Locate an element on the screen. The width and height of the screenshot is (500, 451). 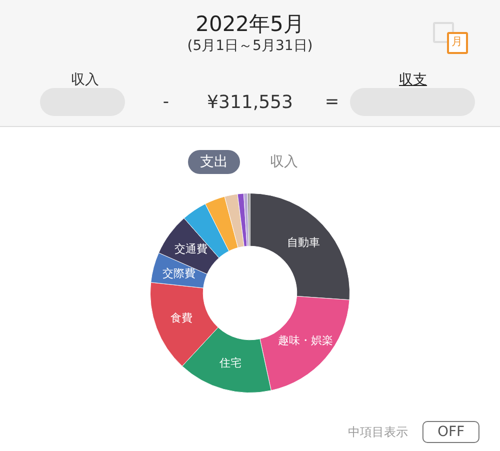
slice-label: 住宅 is located at coordinates (231, 363).